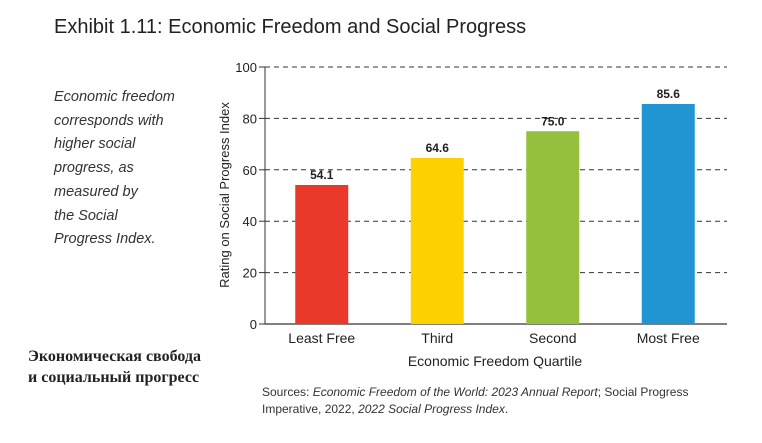 The width and height of the screenshot is (762, 443). I want to click on x-tick-label: Second, so click(552, 338).